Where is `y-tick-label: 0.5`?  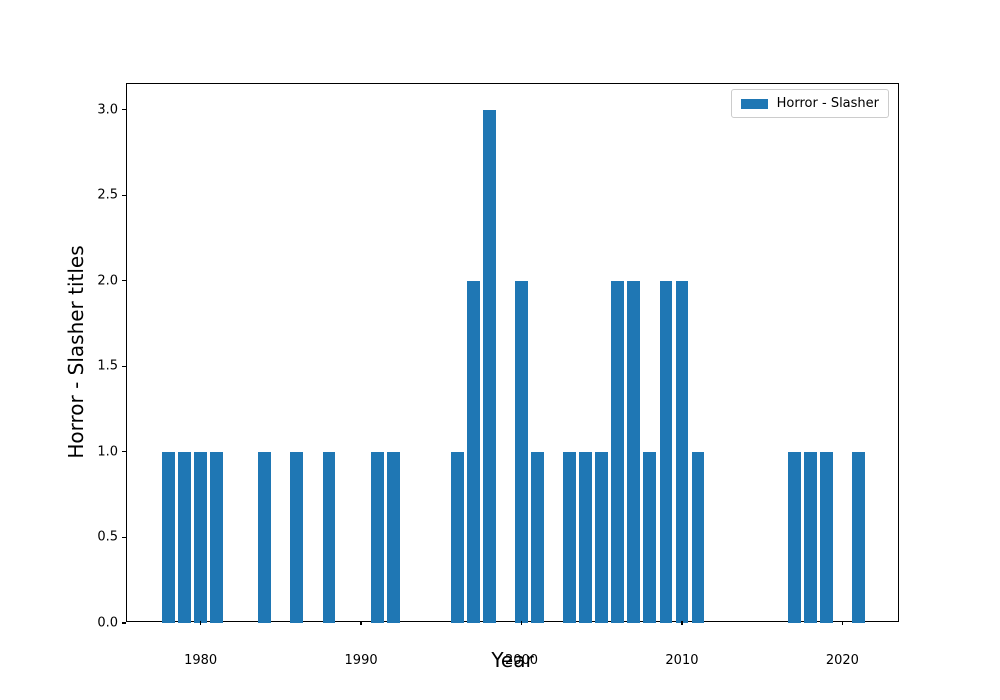 y-tick-label: 0.5 is located at coordinates (107, 537).